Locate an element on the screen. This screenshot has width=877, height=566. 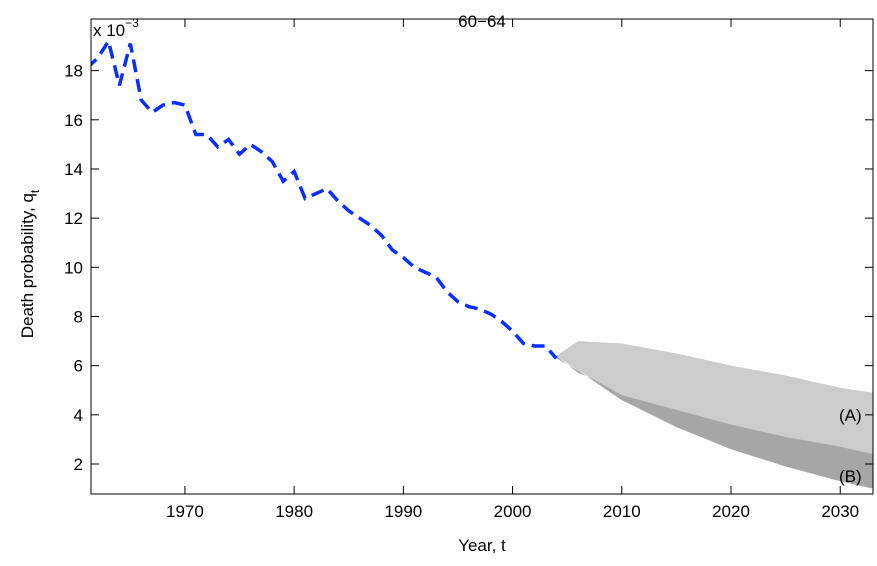
x-tick-label: 2020 is located at coordinates (731, 511).